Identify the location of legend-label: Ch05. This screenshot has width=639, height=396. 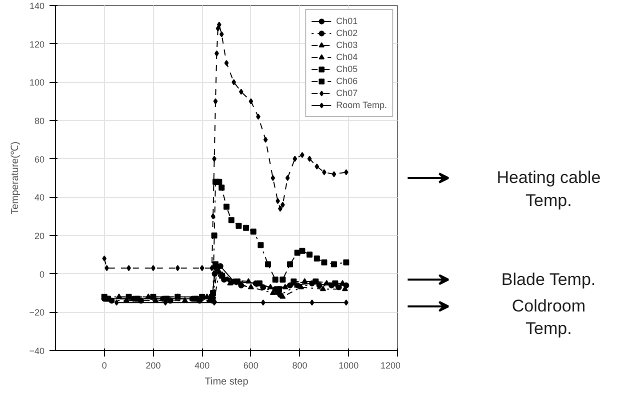
(347, 69).